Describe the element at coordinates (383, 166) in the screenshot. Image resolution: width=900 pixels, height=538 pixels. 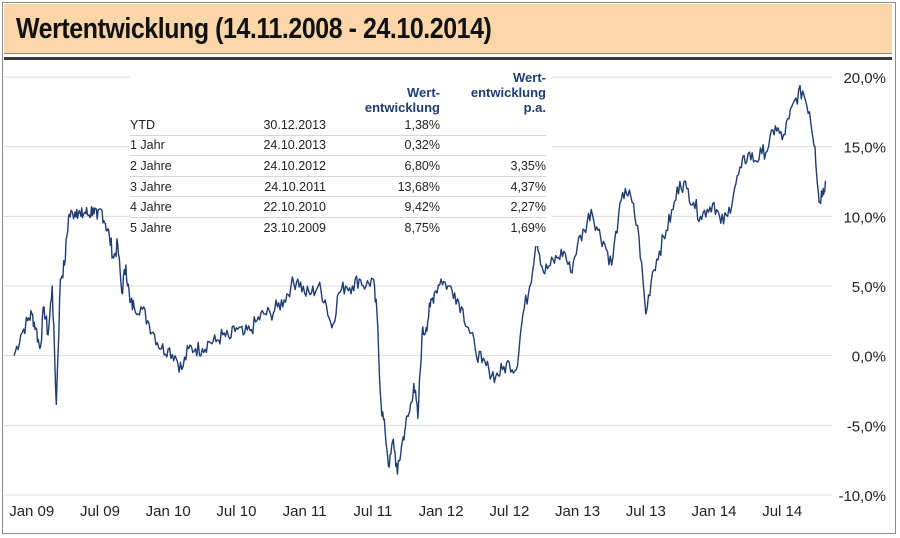
I see `row-value: 6,80%` at that location.